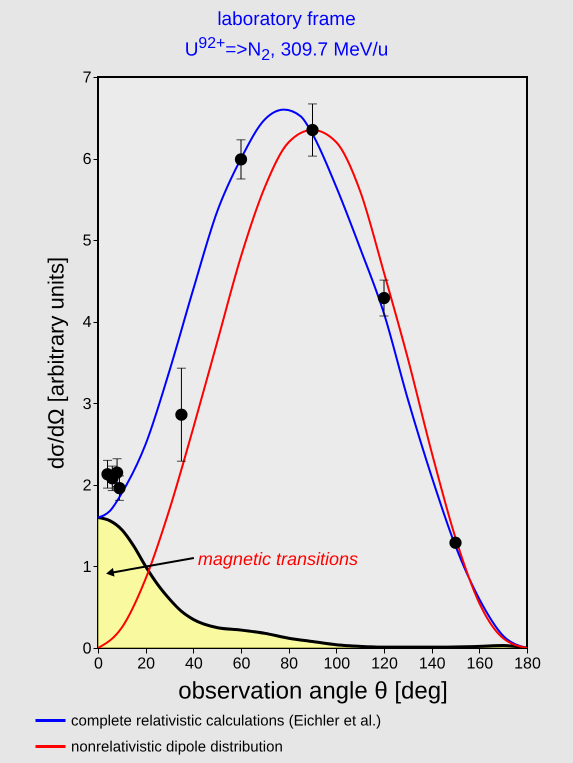  What do you see at coordinates (286, 20) in the screenshot?
I see `chart-title: laboratory frame` at bounding box center [286, 20].